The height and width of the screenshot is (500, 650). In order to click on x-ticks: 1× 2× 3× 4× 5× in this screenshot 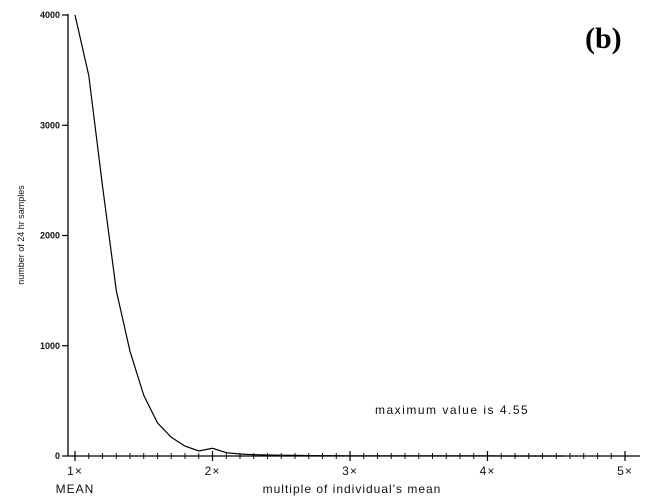, I will do `click(350, 464)`.